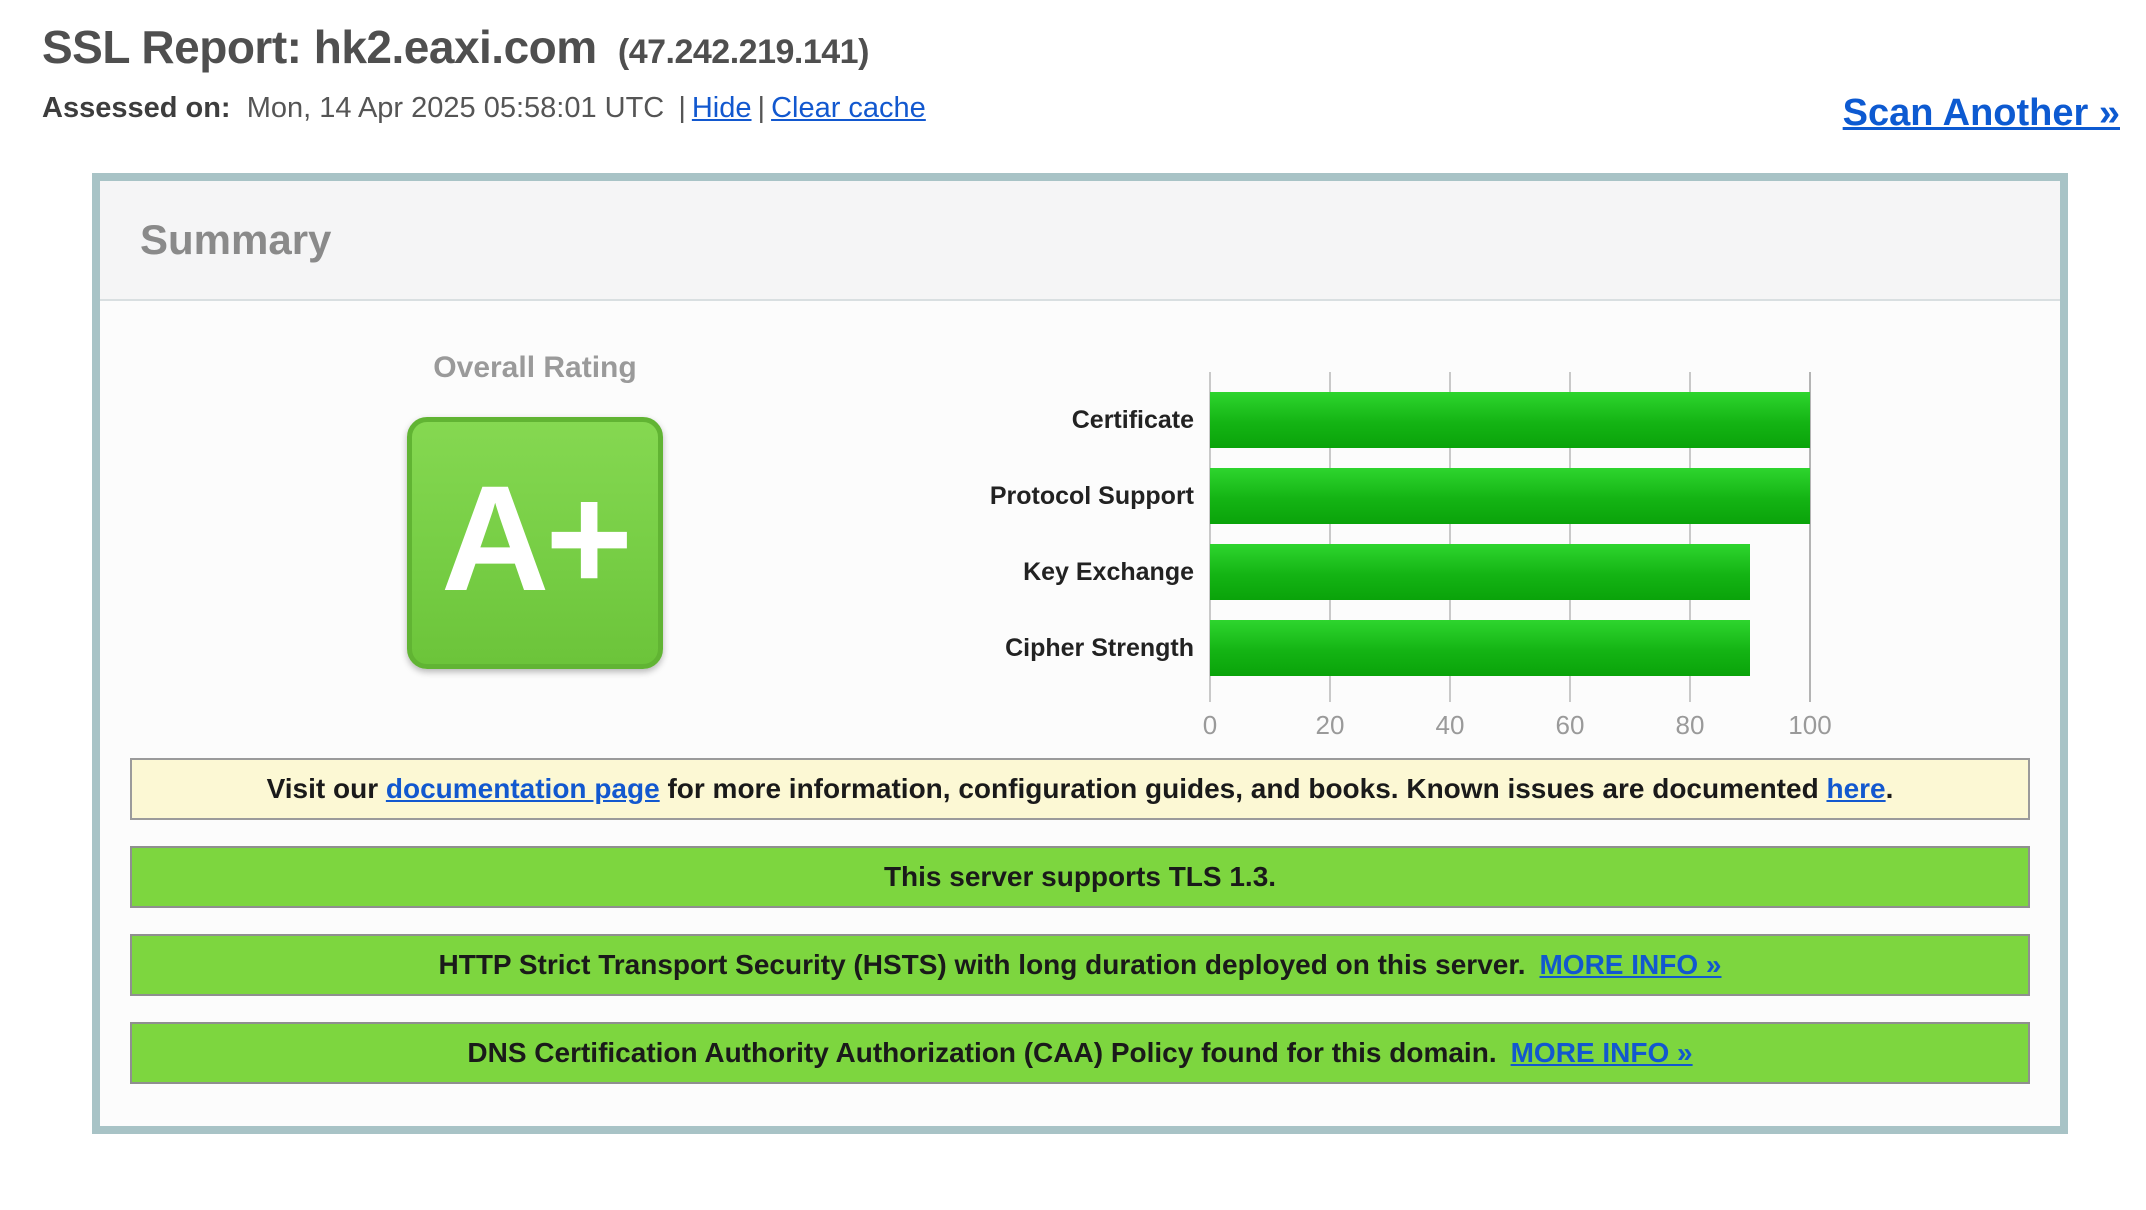 The image size is (2146, 1210). I want to click on status-banner: This server supports TLS 1.3., so click(1080, 877).